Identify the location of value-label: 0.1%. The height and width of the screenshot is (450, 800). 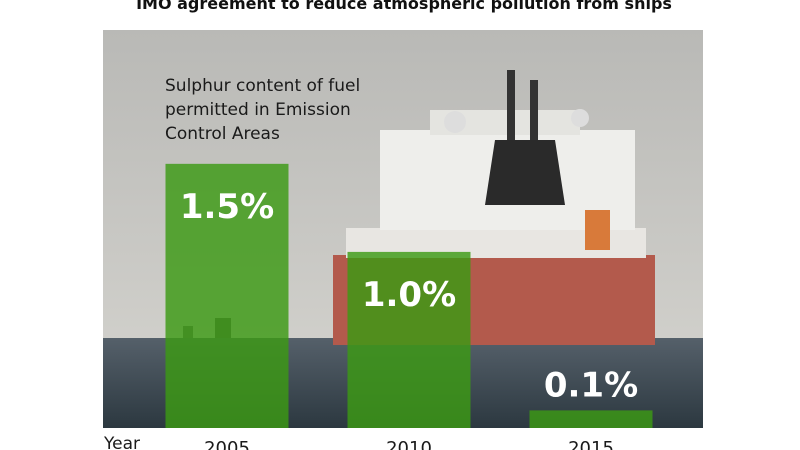
(591, 385).